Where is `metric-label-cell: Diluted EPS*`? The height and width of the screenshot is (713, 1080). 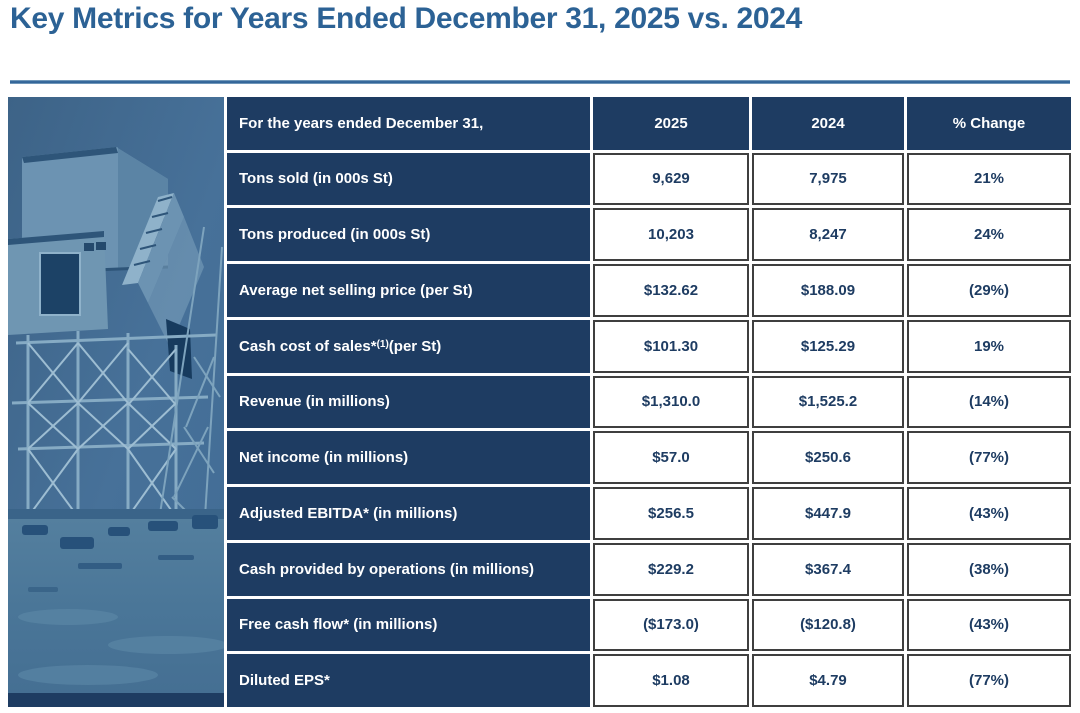
metric-label-cell: Diluted EPS* is located at coordinates (408, 680).